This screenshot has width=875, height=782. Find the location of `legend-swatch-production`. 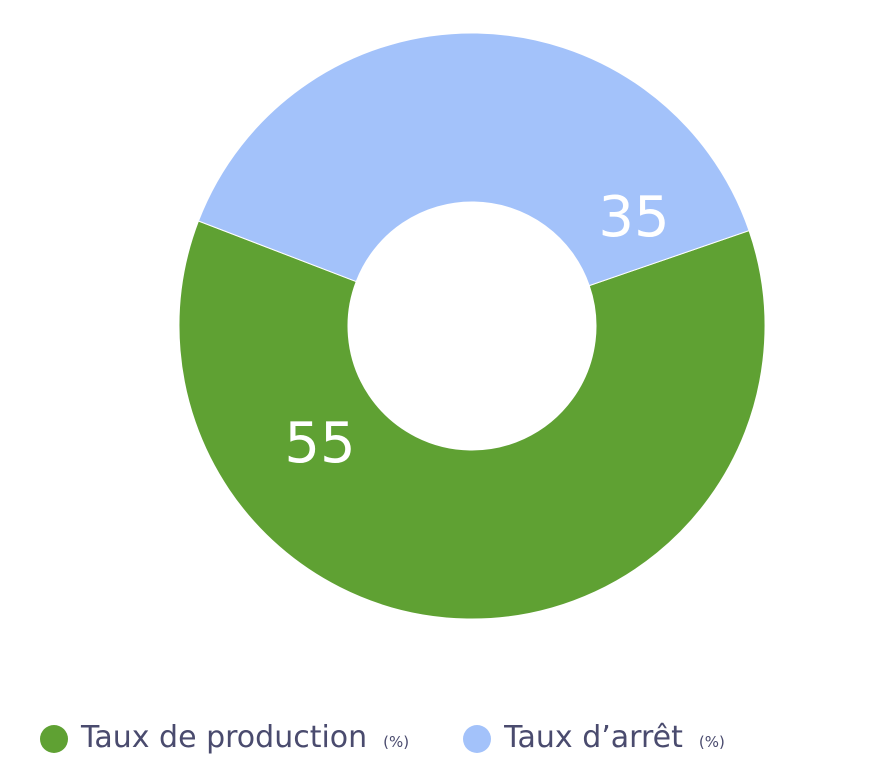

legend-swatch-production is located at coordinates (54, 739).